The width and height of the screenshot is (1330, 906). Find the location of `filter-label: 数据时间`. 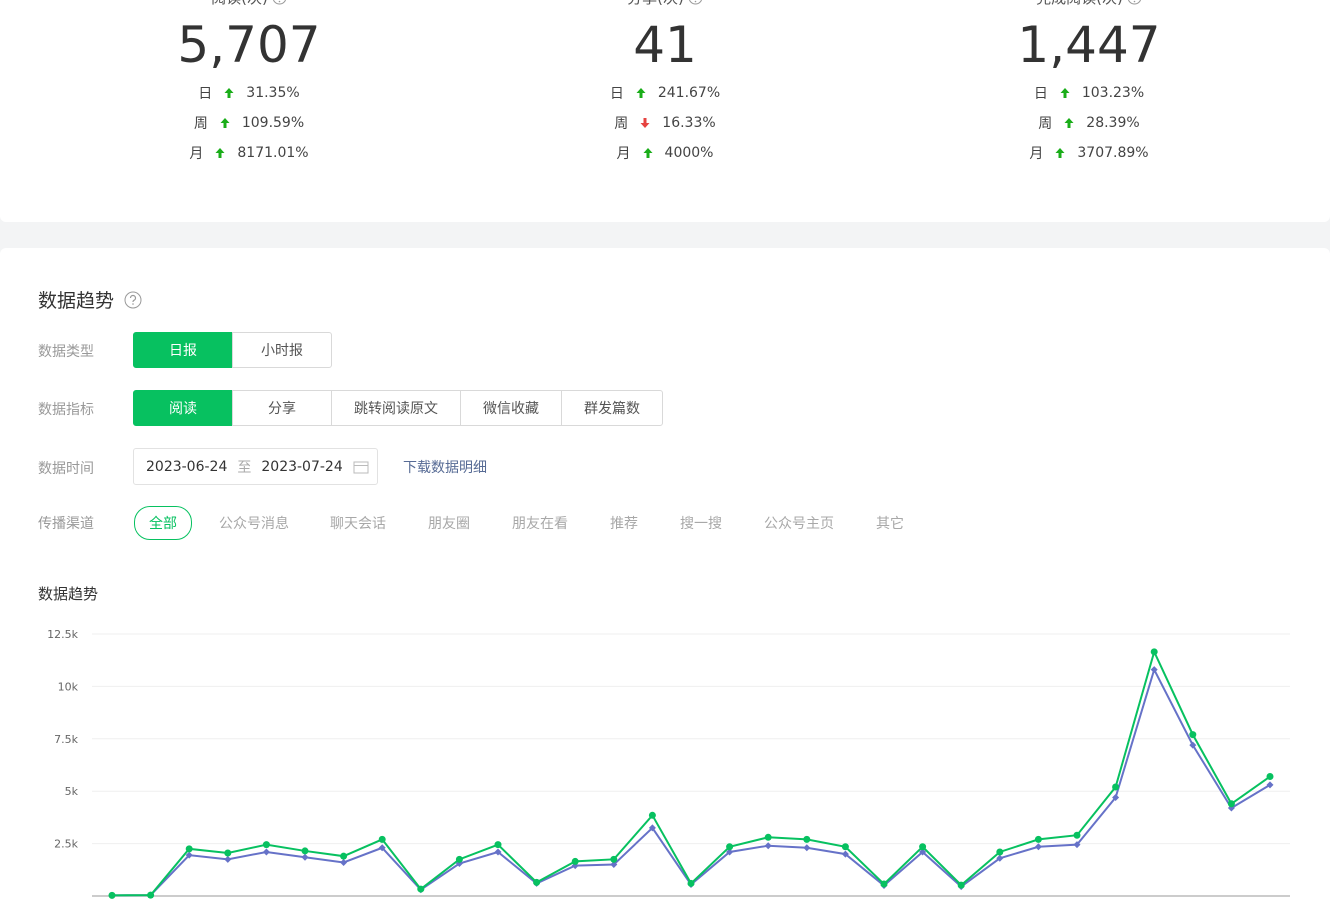

filter-label: 数据时间 is located at coordinates (66, 469).